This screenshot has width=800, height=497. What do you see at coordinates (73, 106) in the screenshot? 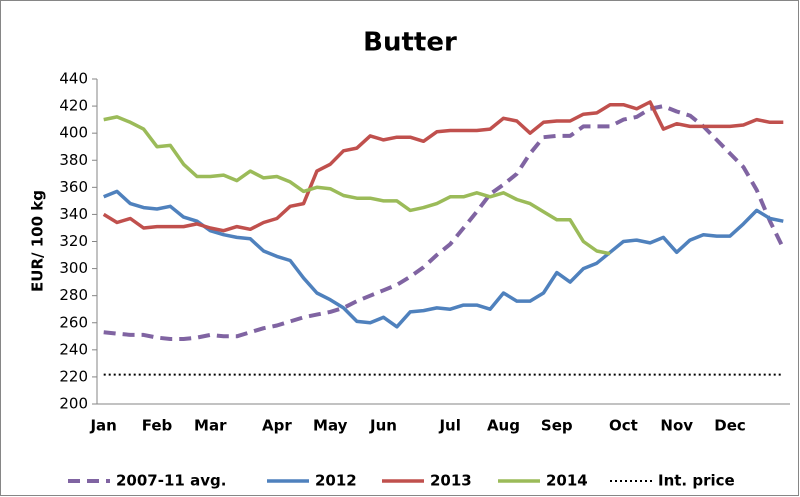
I see `y-tick-label: 420` at bounding box center [73, 106].